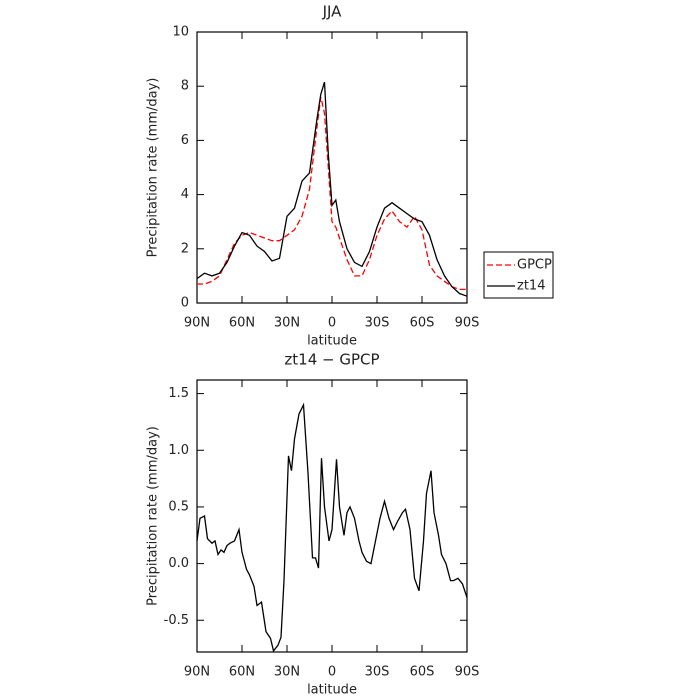  I want to click on y-tick-label: 0.0, so click(178, 563).